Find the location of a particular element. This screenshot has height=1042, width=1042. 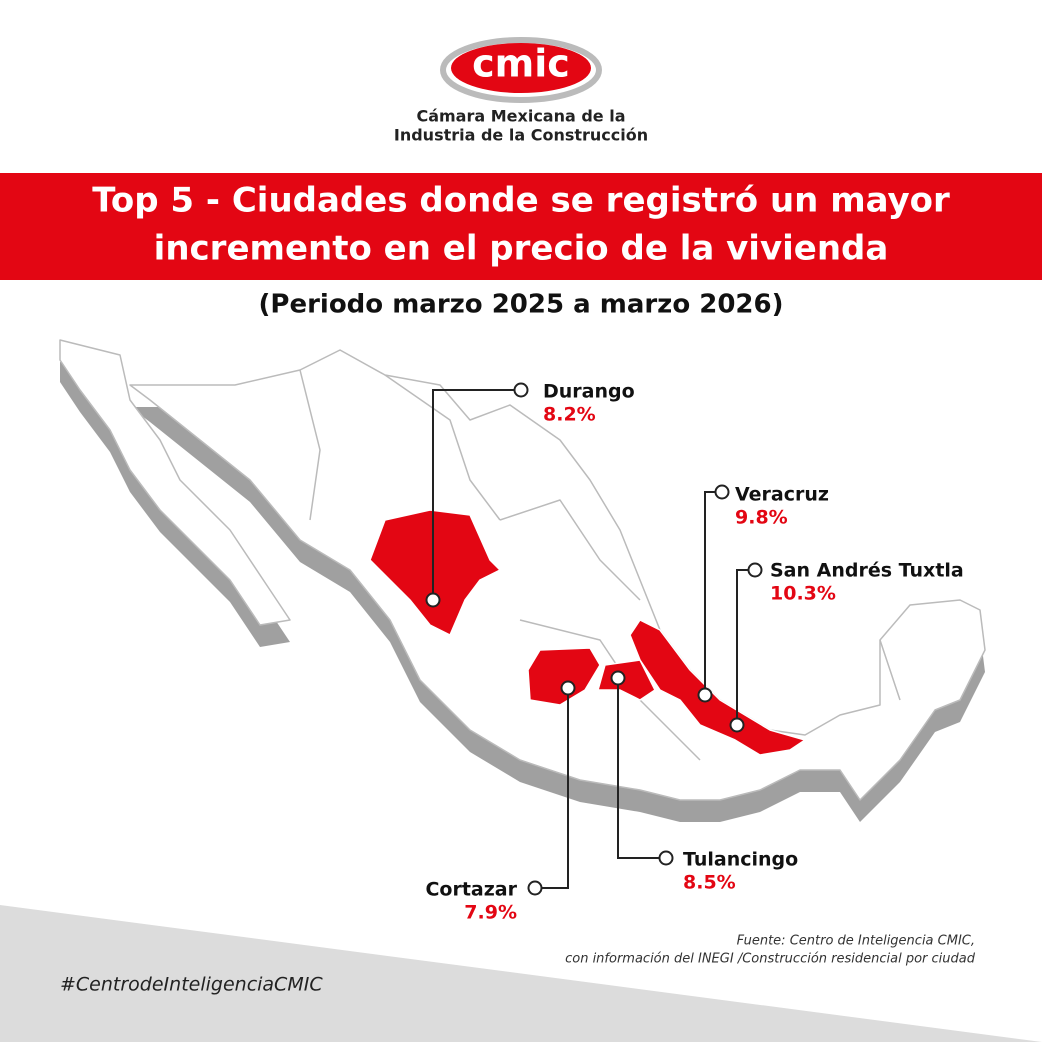

city-value: 8.2% is located at coordinates (569, 415).